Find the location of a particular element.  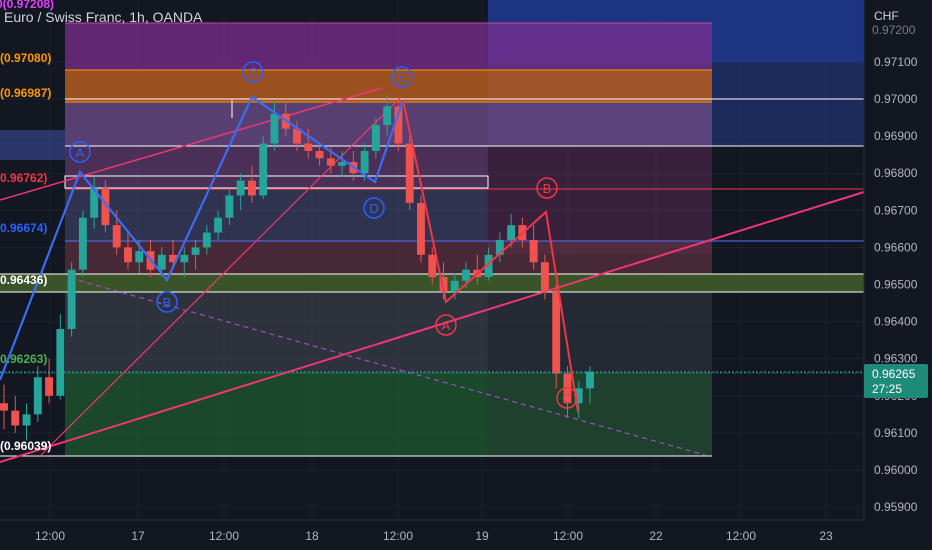

price-tick-label: 0.97000 is located at coordinates (896, 99).